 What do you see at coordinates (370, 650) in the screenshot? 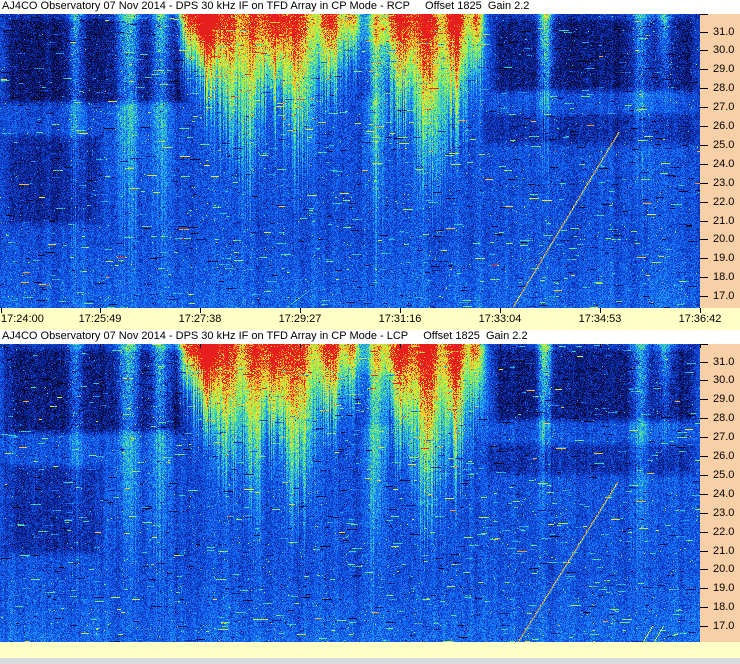
I see `time-axis-lcp-cropped` at bounding box center [370, 650].